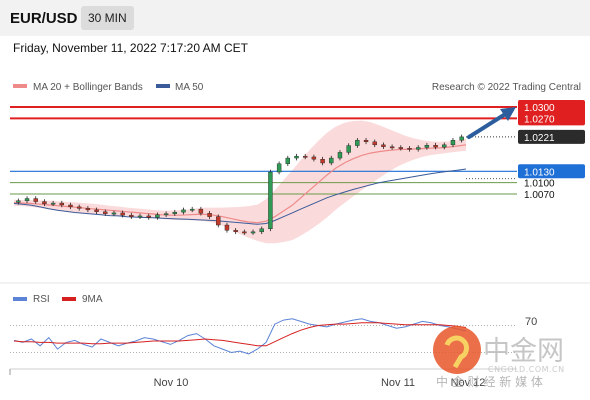  What do you see at coordinates (531, 322) in the screenshot?
I see `rsi-level-label: 70` at bounding box center [531, 322].